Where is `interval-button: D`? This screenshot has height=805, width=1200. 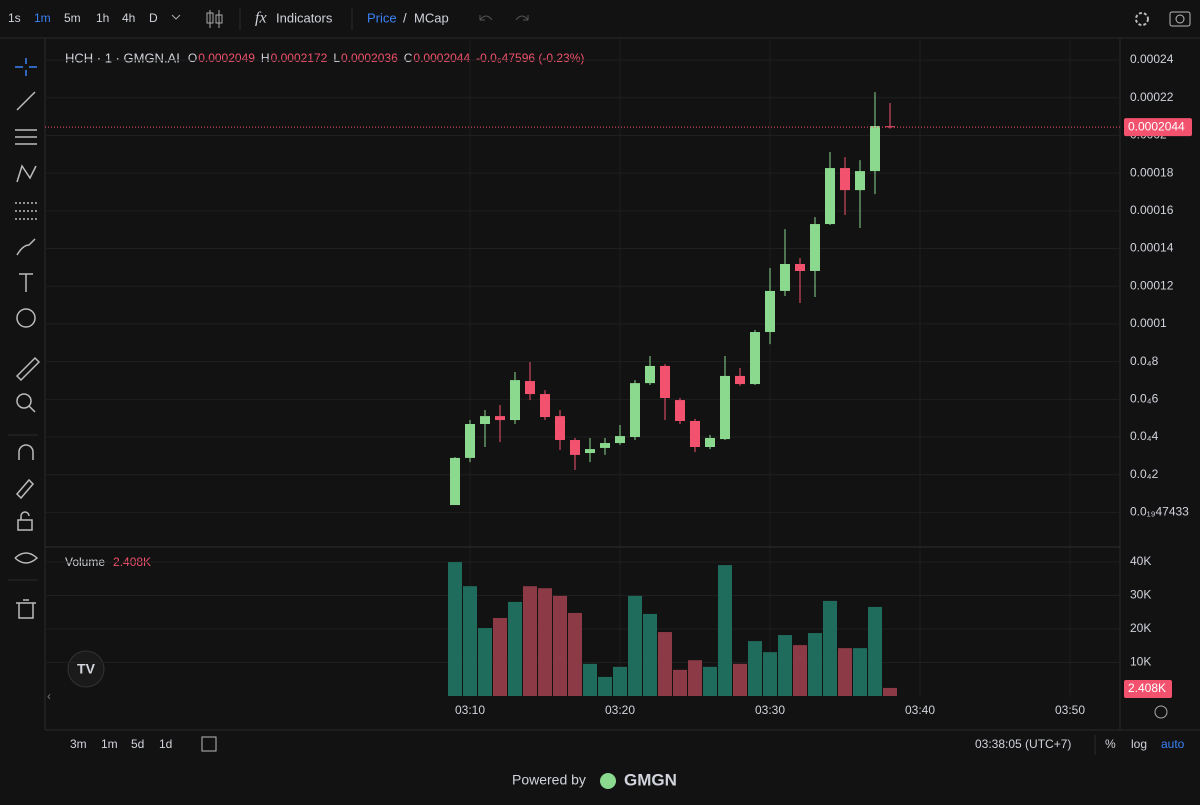
interval-button: D is located at coordinates (153, 18).